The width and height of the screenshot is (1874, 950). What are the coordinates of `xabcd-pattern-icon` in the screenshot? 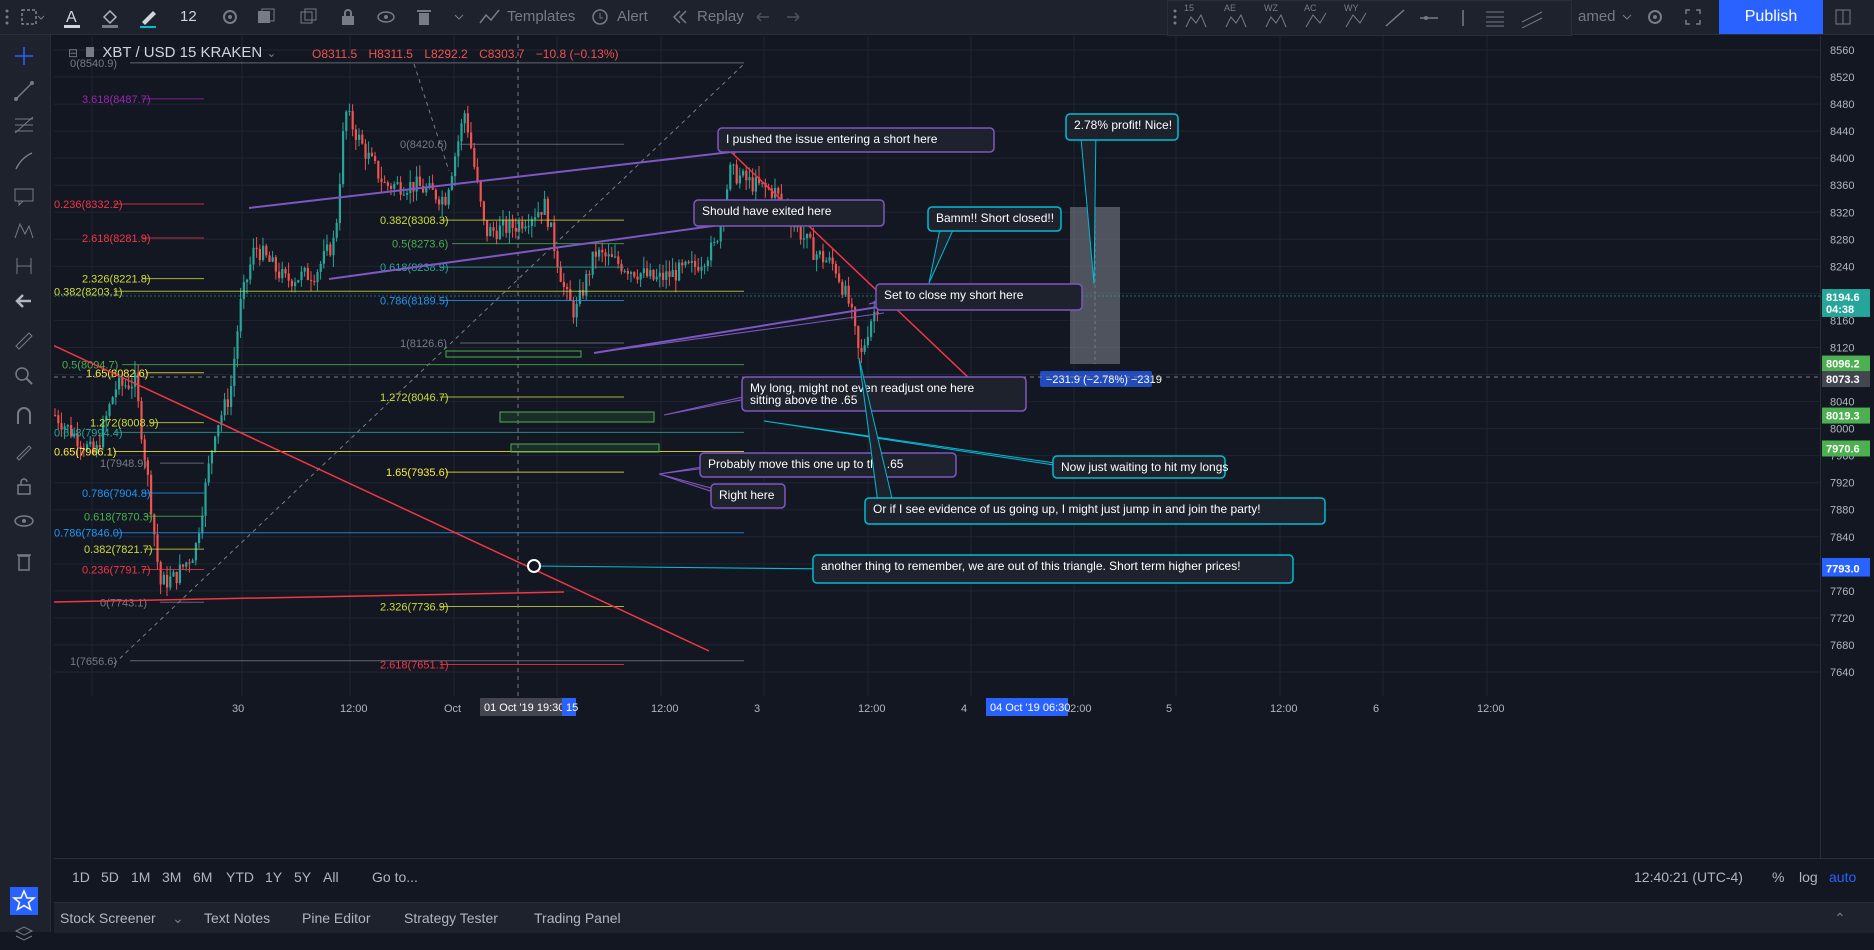 It's located at (1196, 21).